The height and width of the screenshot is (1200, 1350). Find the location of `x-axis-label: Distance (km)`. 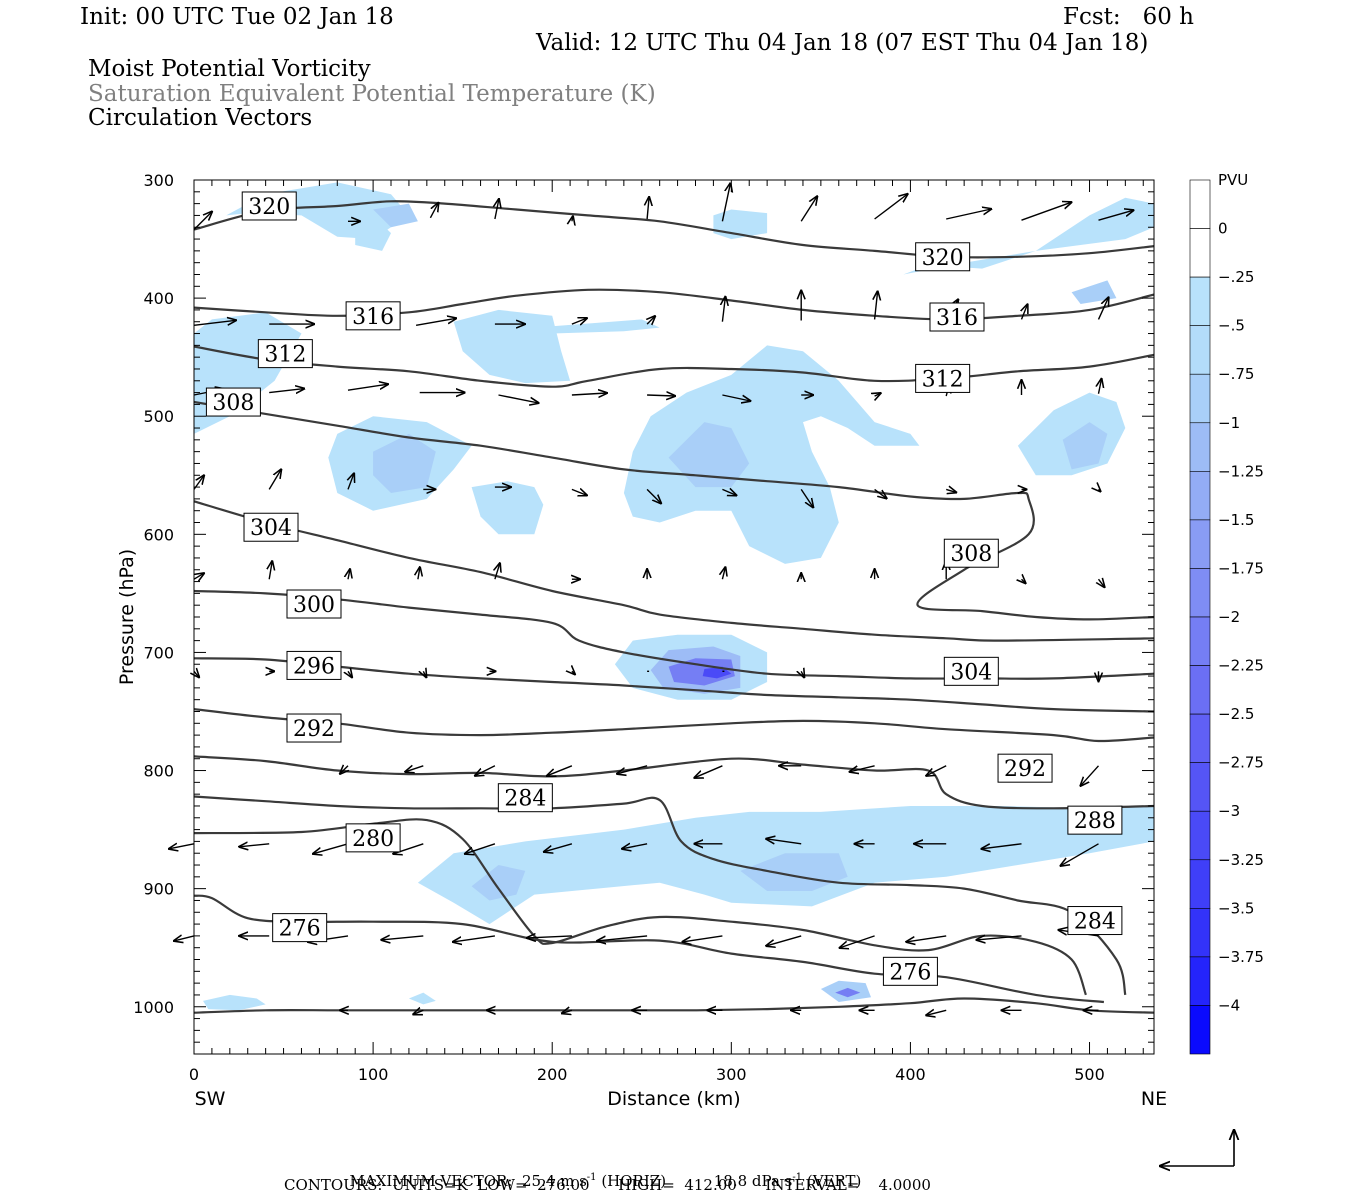

x-axis-label: Distance (km) is located at coordinates (673, 1099).